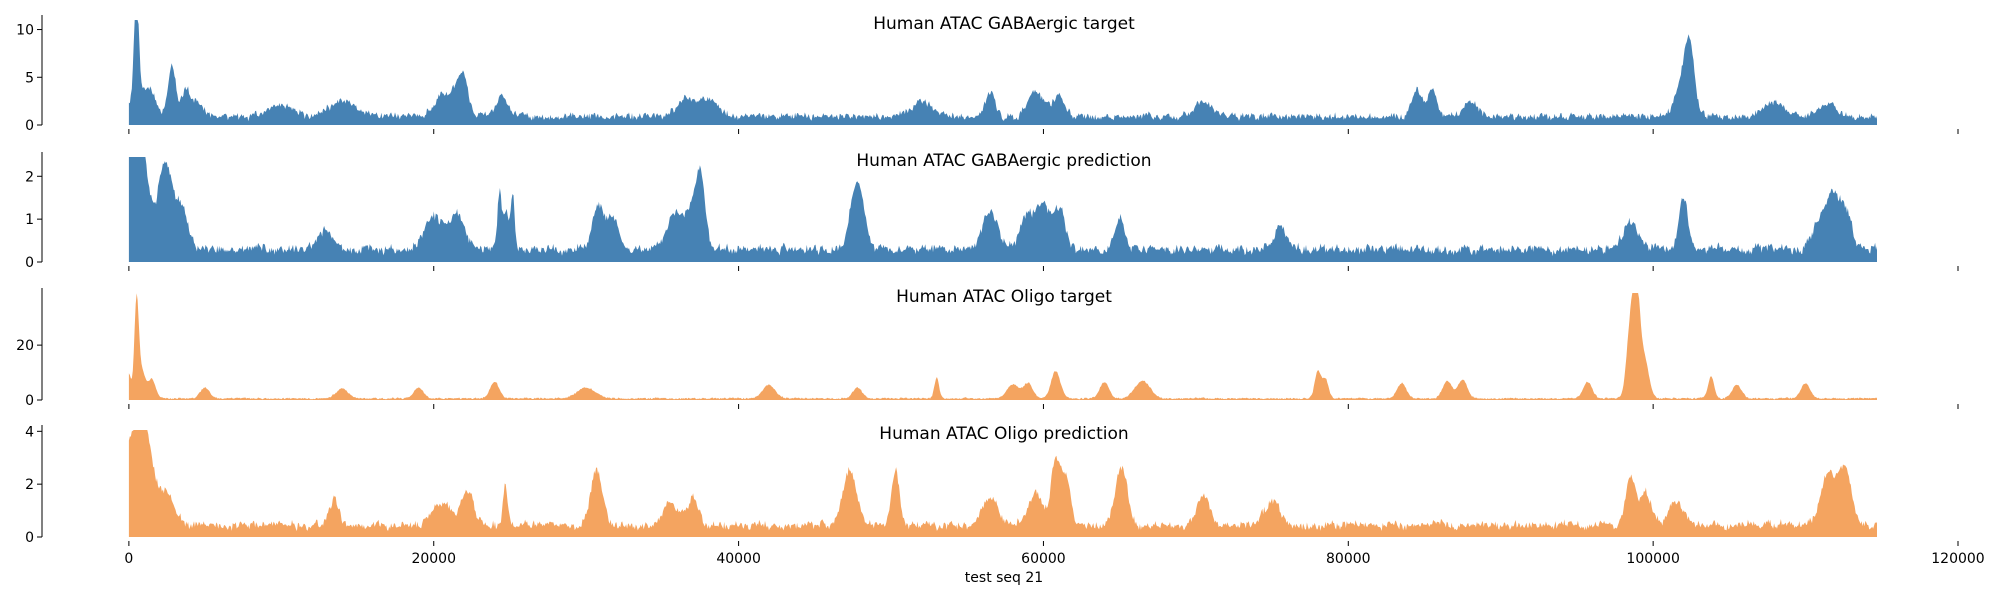 This screenshot has width=2000, height=600. Describe the element at coordinates (1957, 559) in the screenshot. I see `x-tick-label: 120000` at that location.